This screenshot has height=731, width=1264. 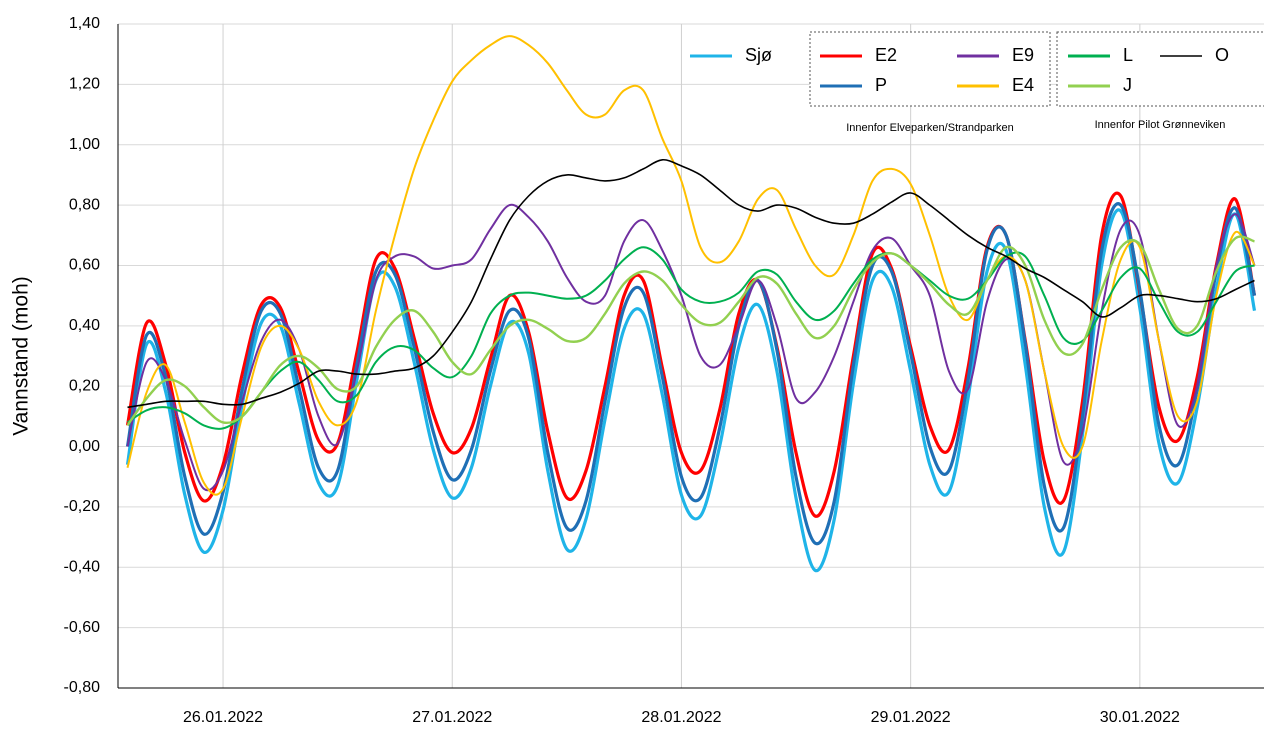 What do you see at coordinates (21, 356) in the screenshot?
I see `y-axis-label: Vannstand (moh)` at bounding box center [21, 356].